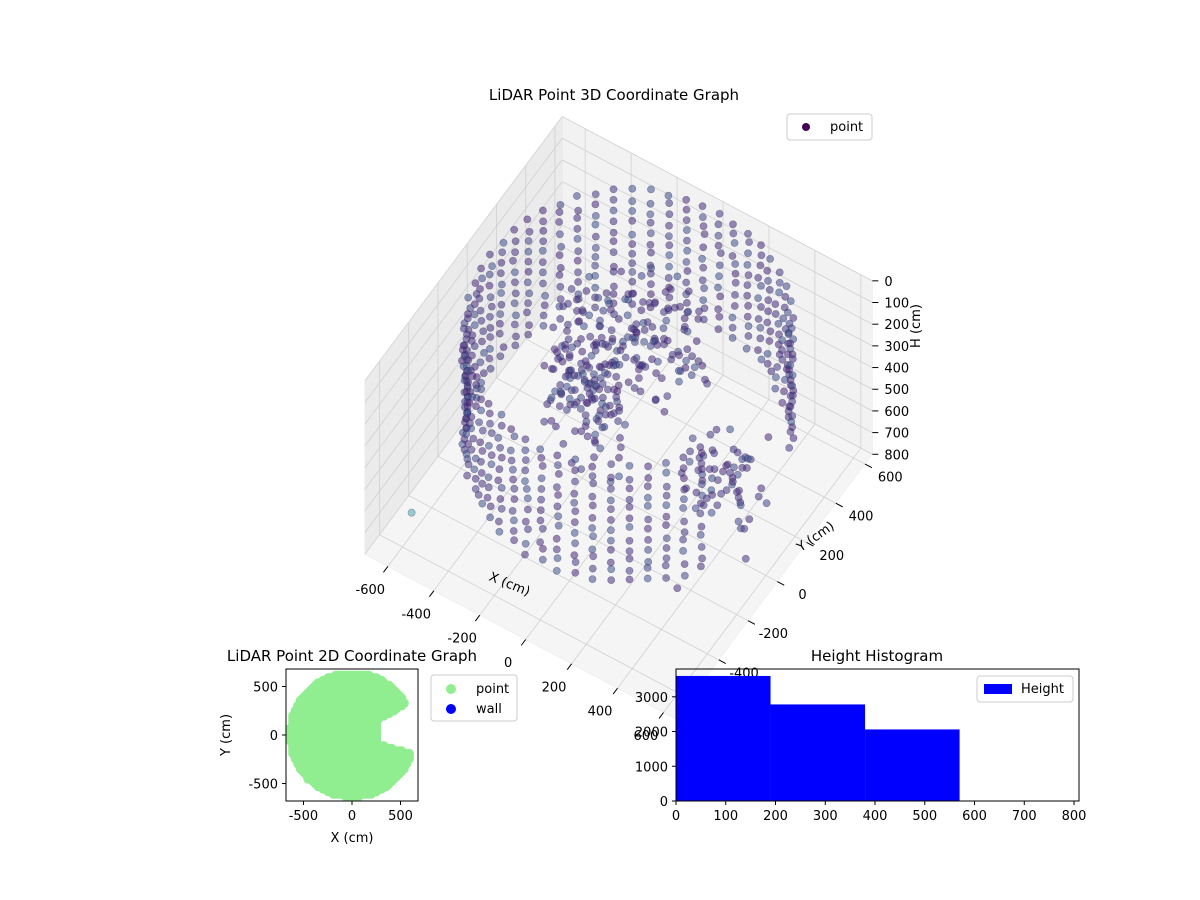  Describe the element at coordinates (896, 347) in the screenshot. I see `z-tick-label: 300` at that location.